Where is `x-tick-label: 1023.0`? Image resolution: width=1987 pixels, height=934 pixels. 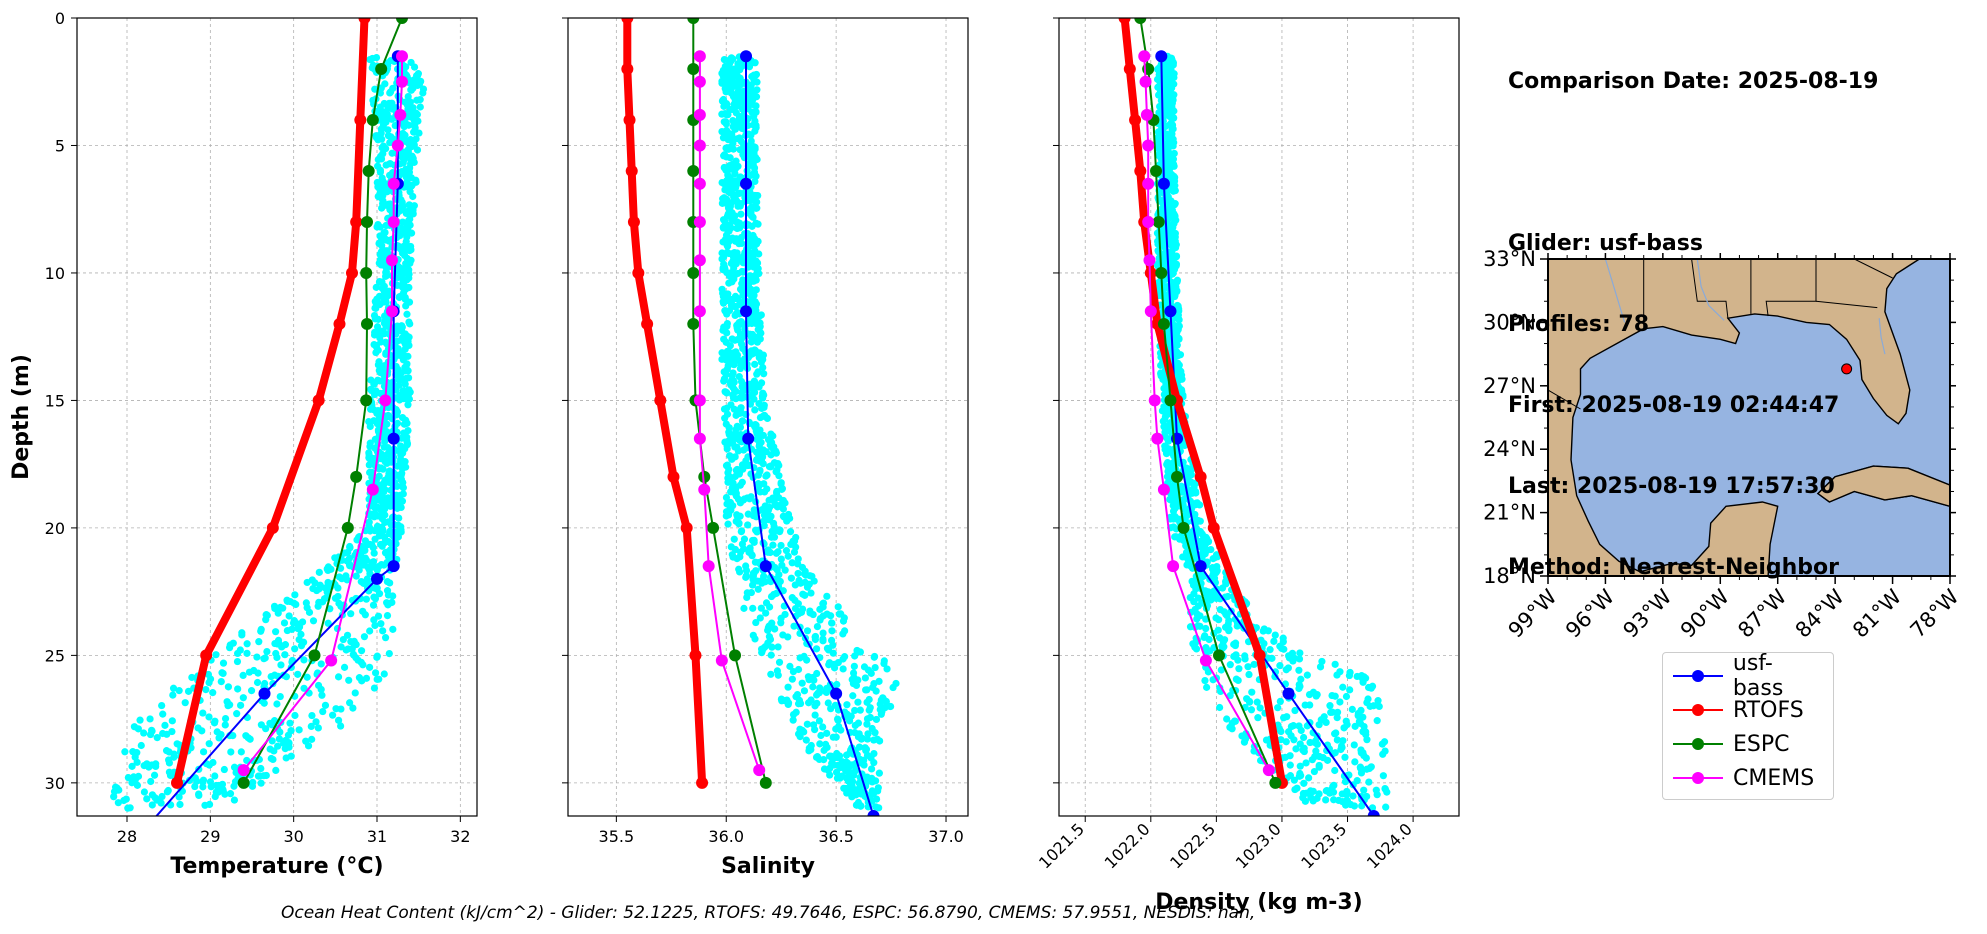 x-tick-label: 1023.0 is located at coordinates (1258, 845).